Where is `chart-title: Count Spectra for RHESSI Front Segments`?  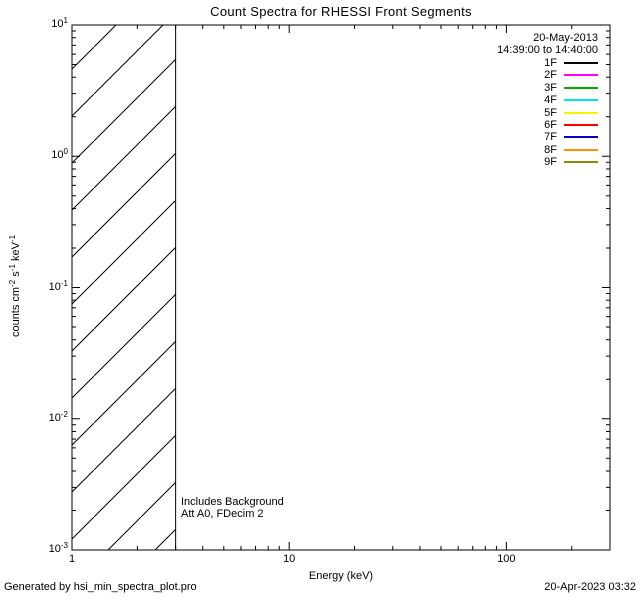 chart-title: Count Spectra for RHESSI Front Segments is located at coordinates (341, 11).